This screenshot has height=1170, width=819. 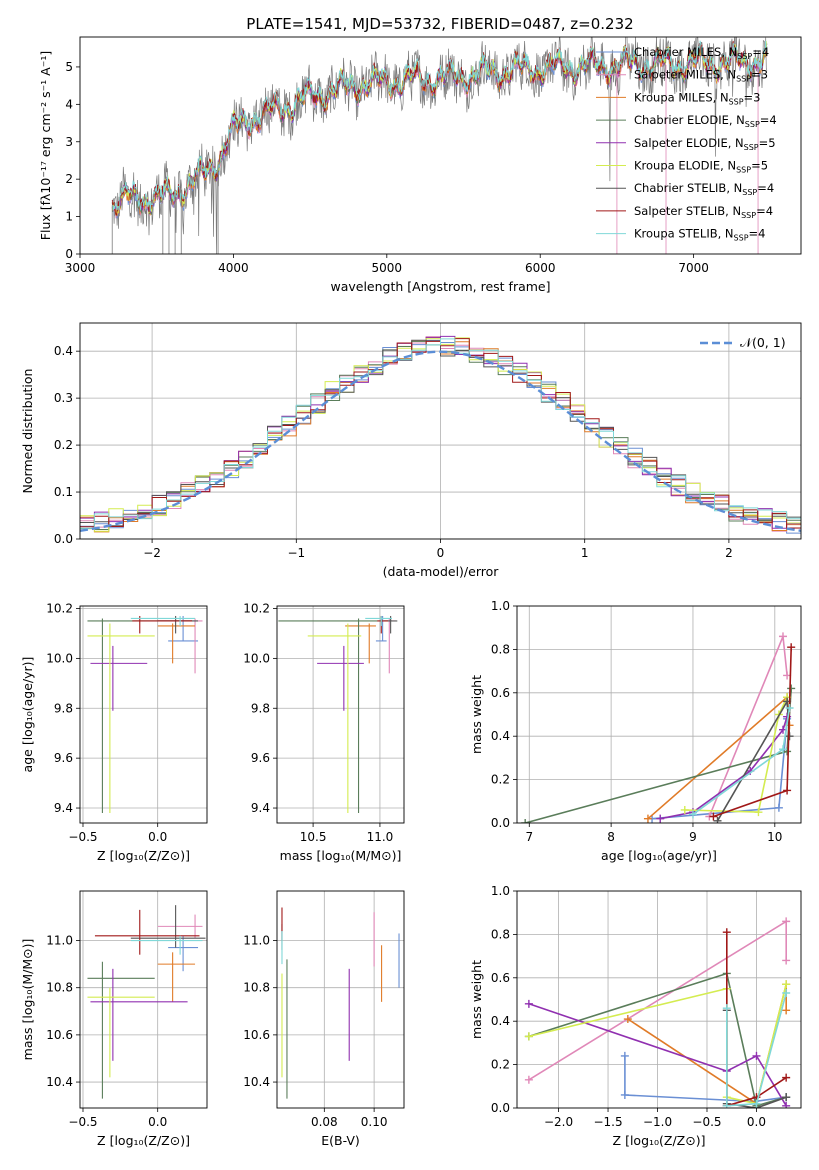 What do you see at coordinates (63, 808) in the screenshot?
I see `y-tick-label: 9.4` at bounding box center [63, 808].